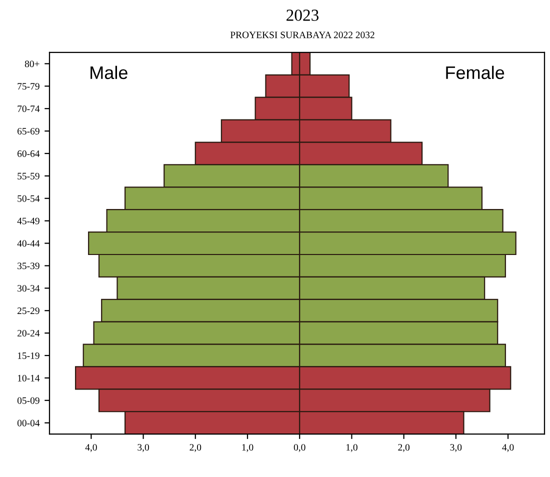  Describe the element at coordinates (29, 108) in the screenshot. I see `y-tick-label: 70-74` at that location.